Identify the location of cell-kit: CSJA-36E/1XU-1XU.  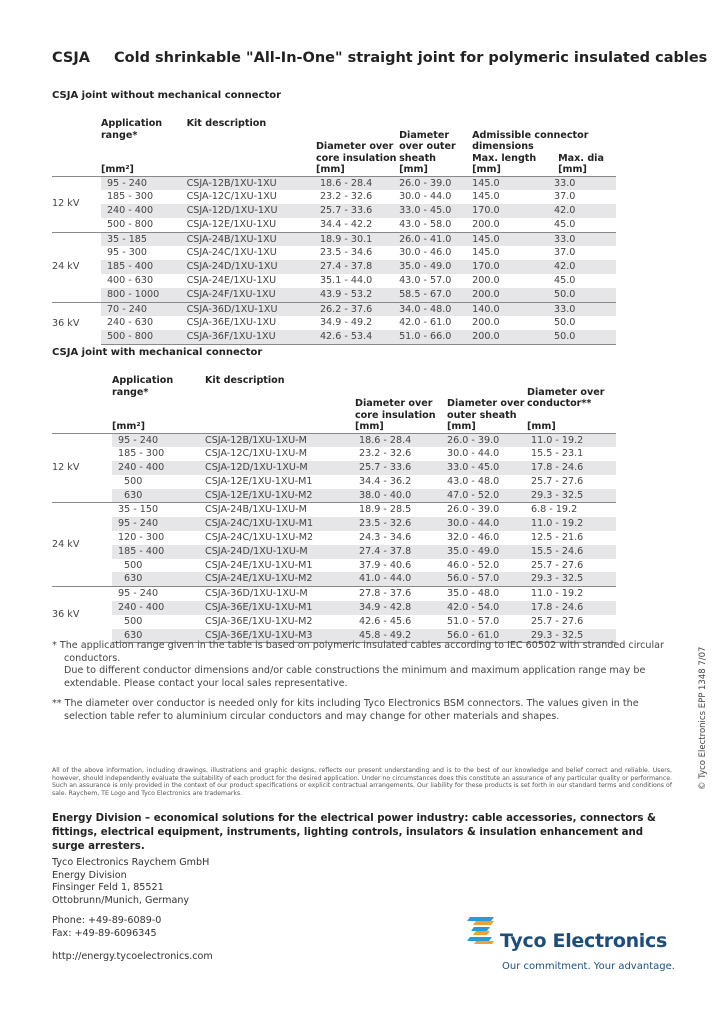
(231, 323).